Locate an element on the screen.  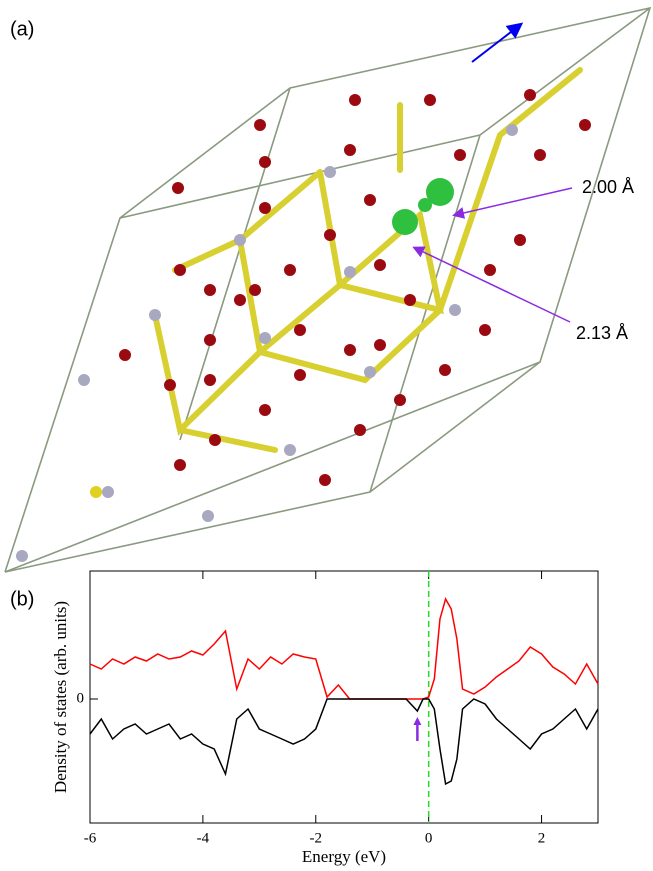
density-isosurface is located at coordinates (423, 206).